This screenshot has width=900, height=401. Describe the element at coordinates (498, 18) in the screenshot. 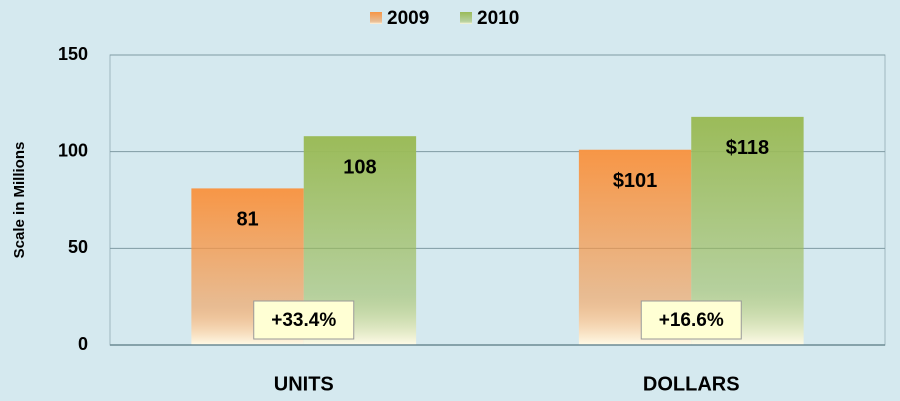

I see `legend-label: 2010` at that location.